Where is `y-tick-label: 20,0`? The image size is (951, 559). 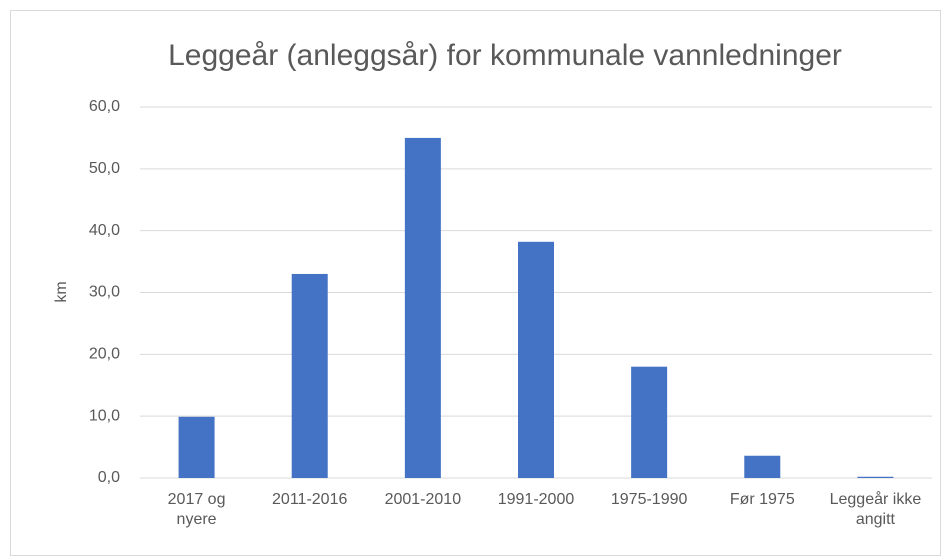
y-tick-label: 20,0 is located at coordinates (104, 354).